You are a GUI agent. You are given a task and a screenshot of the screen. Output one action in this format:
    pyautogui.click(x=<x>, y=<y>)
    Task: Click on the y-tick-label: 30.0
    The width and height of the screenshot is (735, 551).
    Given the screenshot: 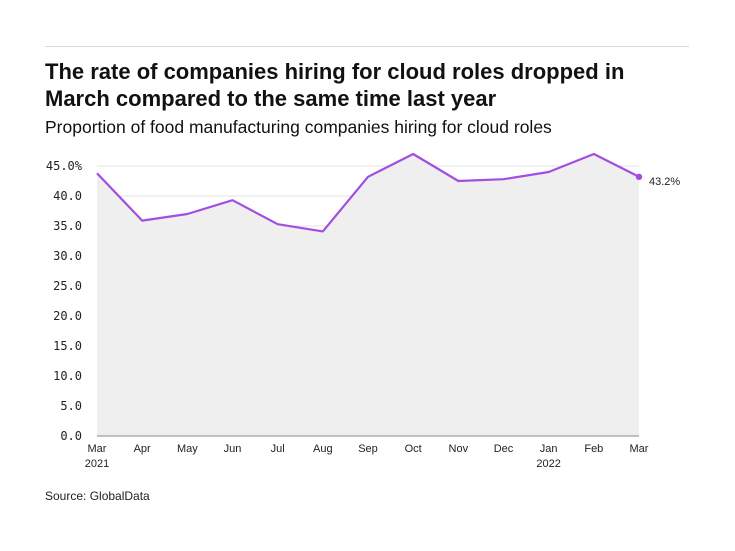 What is the action you would take?
    pyautogui.click(x=67, y=256)
    